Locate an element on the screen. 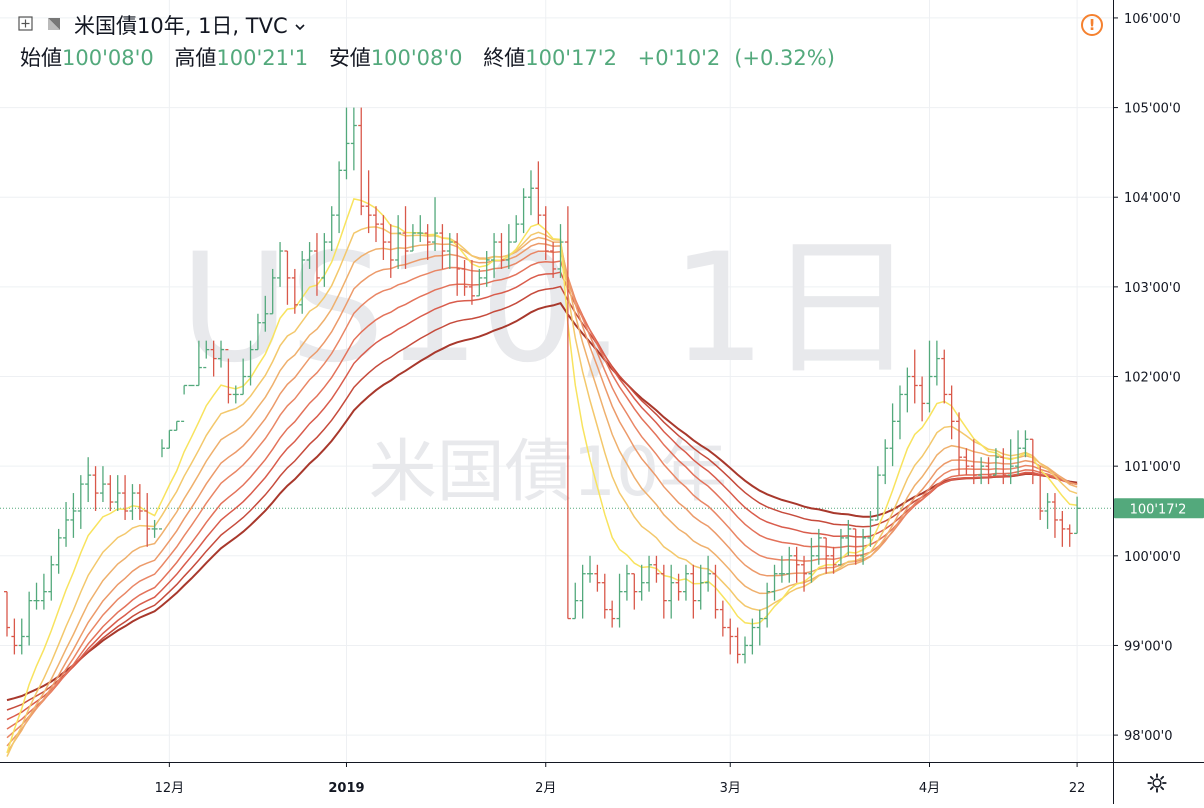 Image resolution: width=1204 pixels, height=808 pixels. low-label: 安値 is located at coordinates (349, 58).